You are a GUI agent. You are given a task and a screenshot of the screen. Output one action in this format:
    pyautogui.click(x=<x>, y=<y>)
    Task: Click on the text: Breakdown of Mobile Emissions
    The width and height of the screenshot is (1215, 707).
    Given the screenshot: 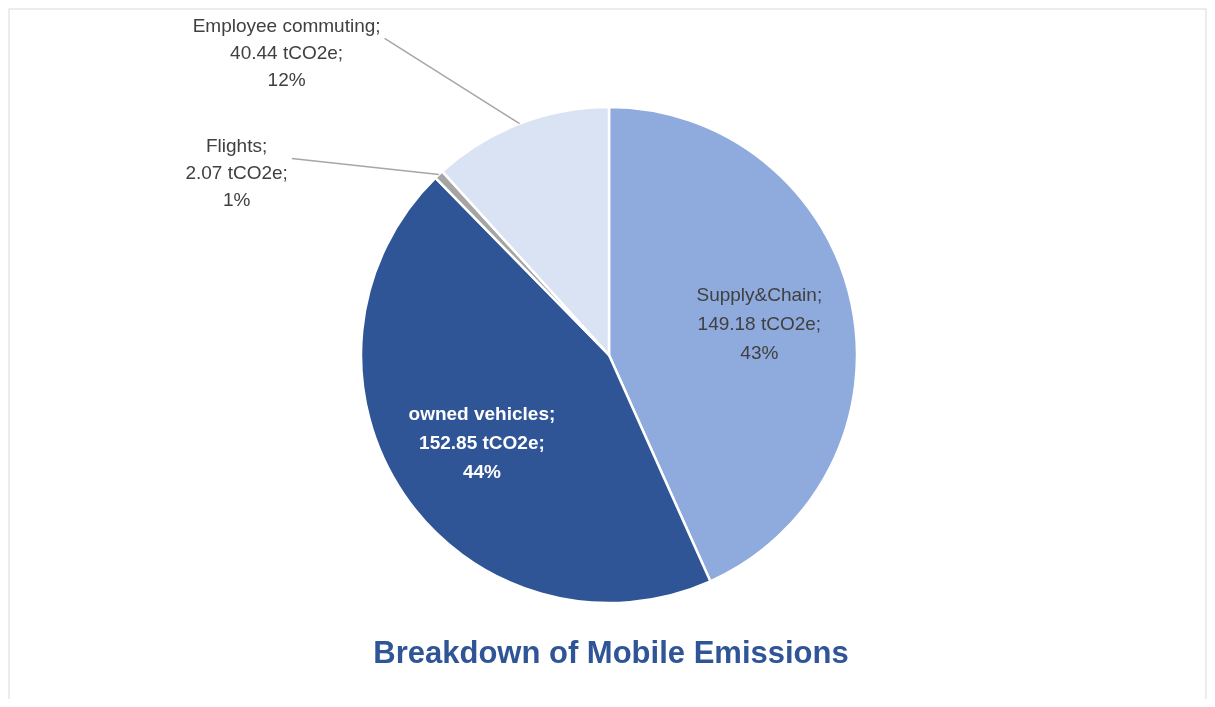 What is the action you would take?
    pyautogui.click(x=611, y=652)
    